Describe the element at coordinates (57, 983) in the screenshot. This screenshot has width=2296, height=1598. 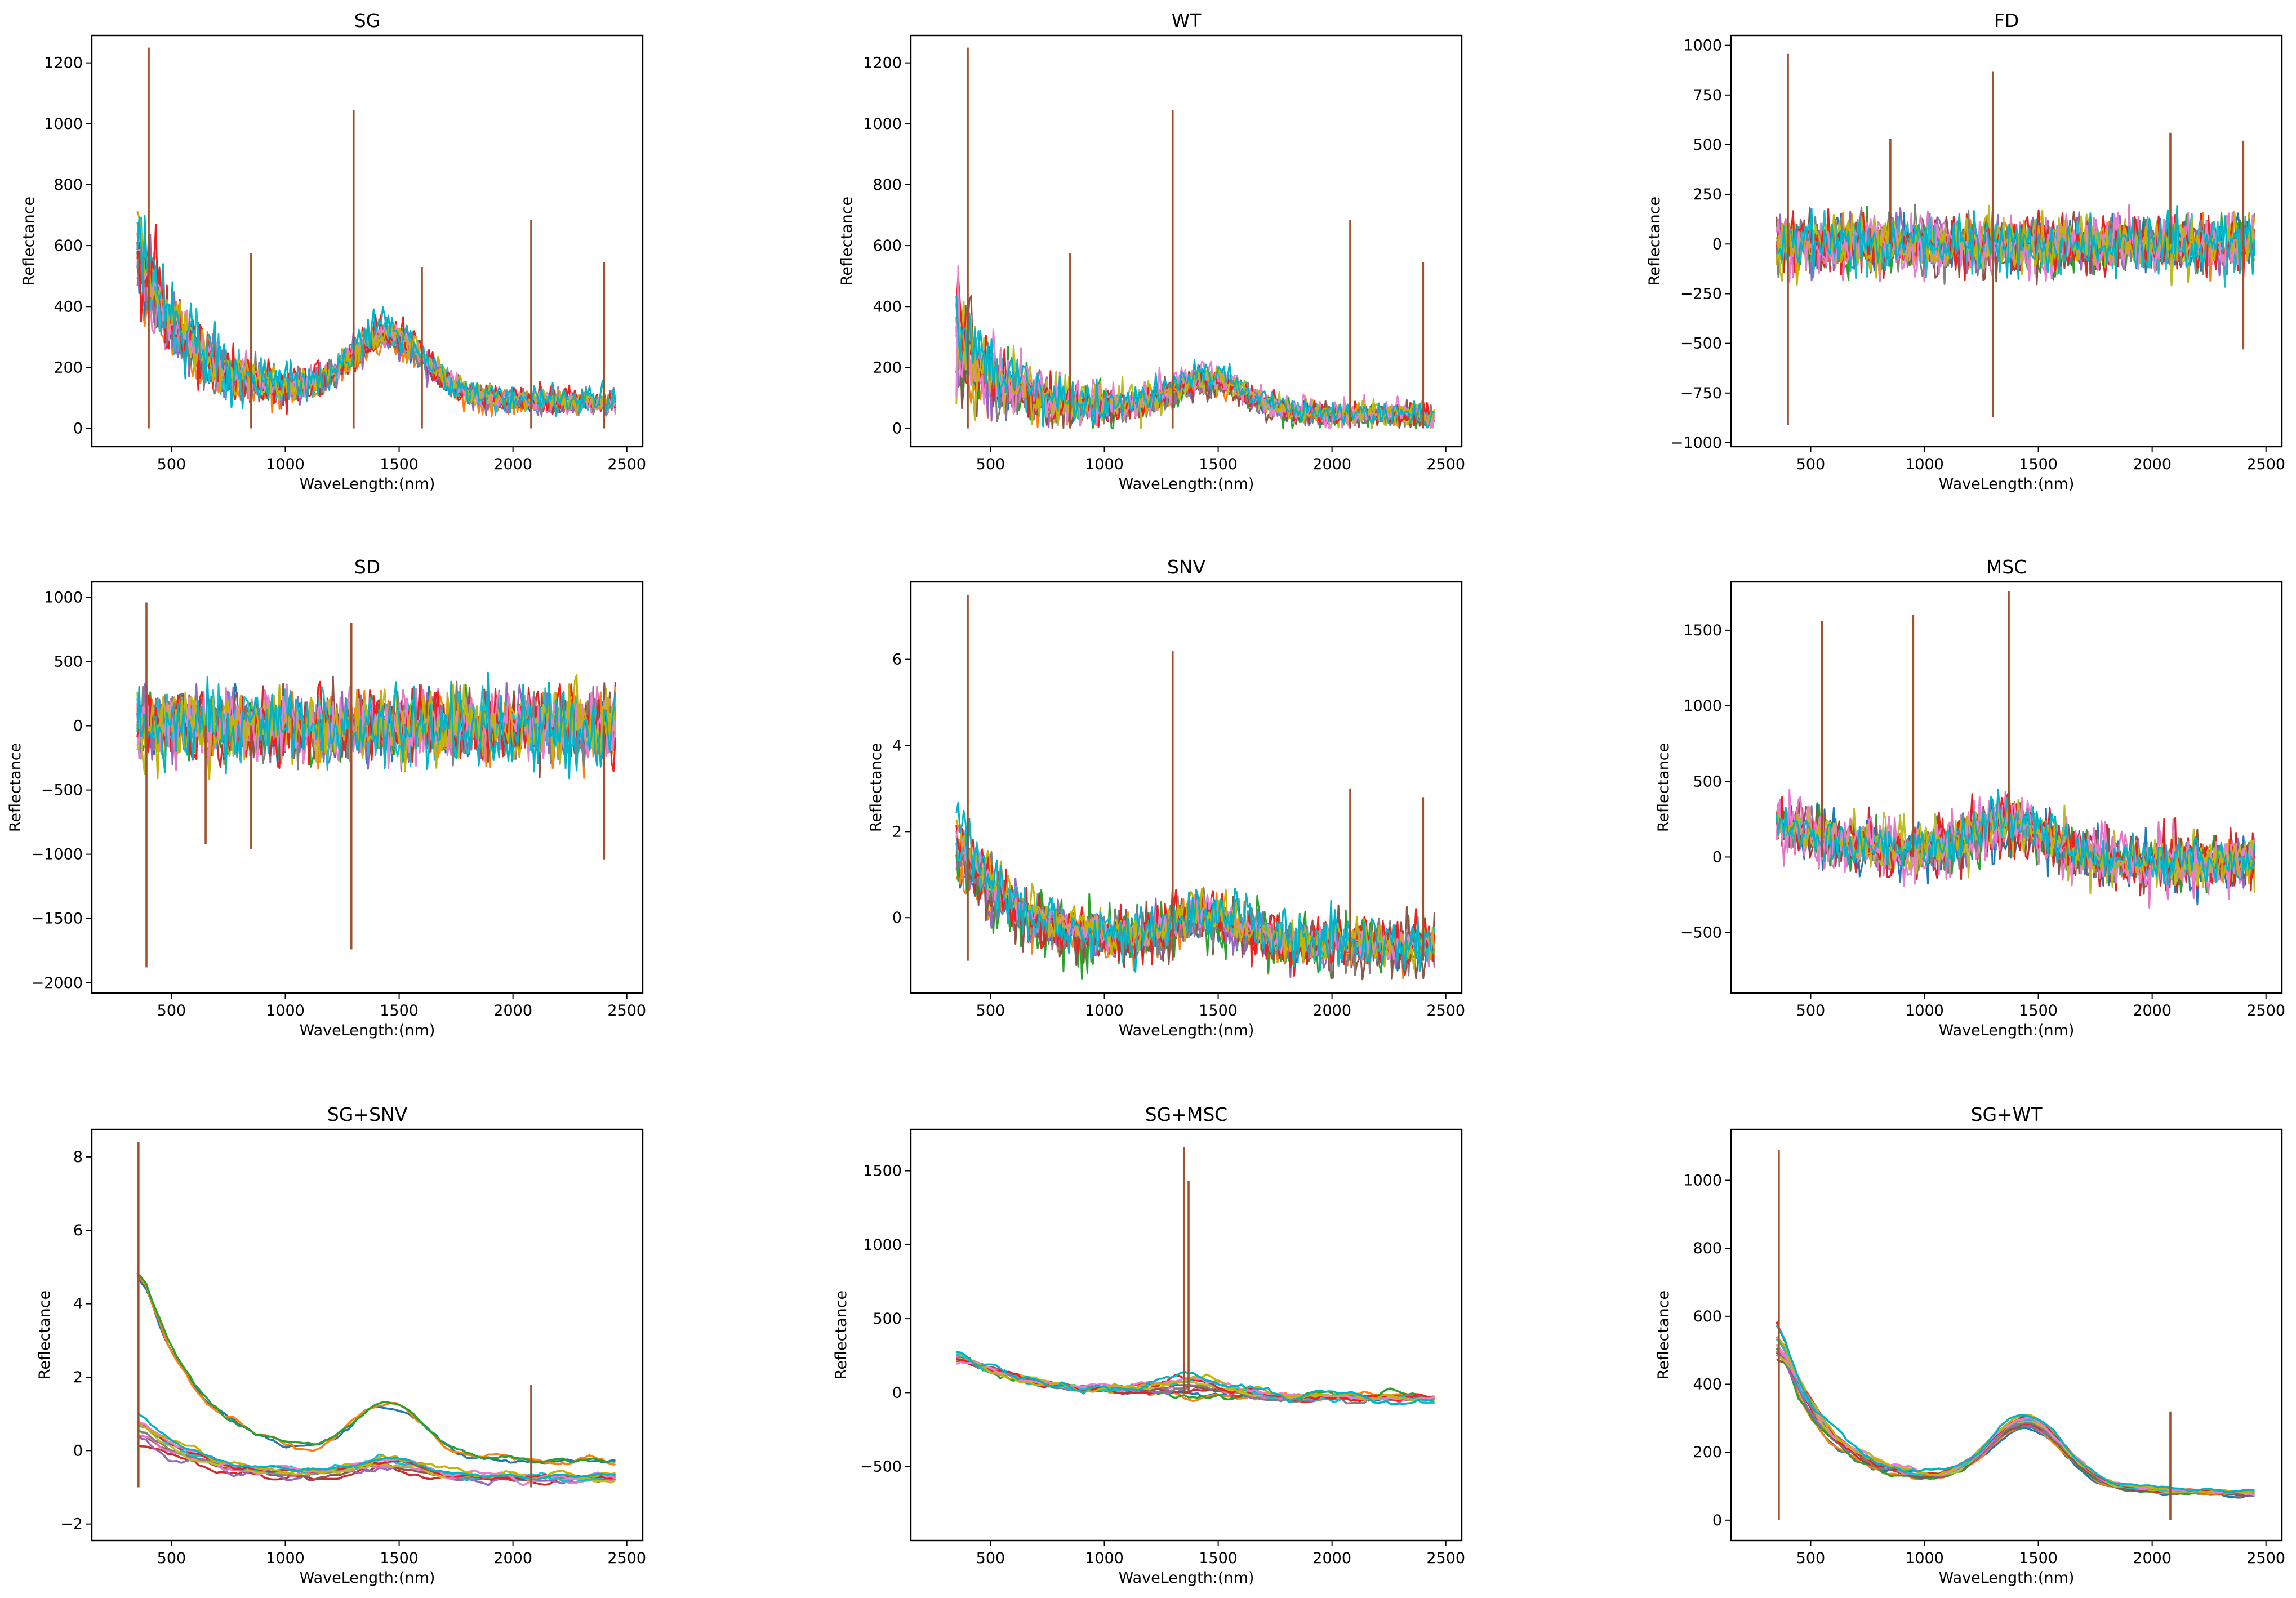
I see `y-tick-label: −2000` at that location.